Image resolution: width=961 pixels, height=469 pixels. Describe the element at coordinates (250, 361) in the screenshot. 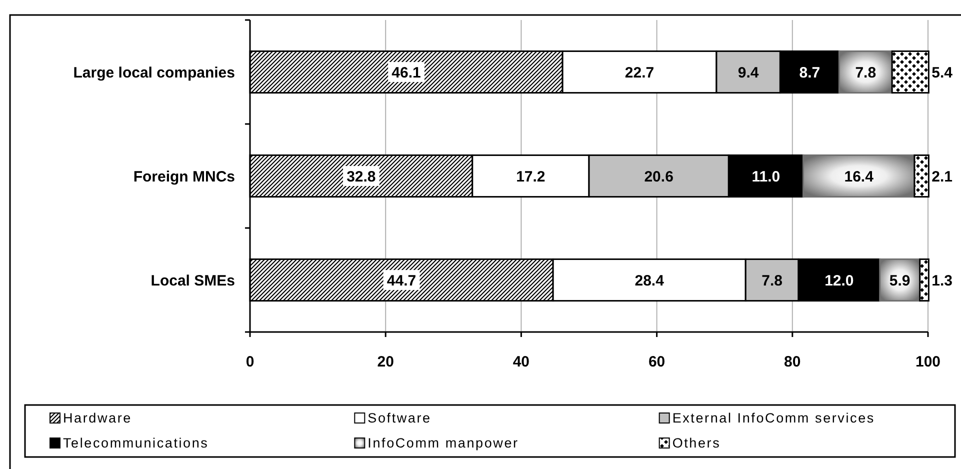

I see `x-tick-label: 0` at that location.